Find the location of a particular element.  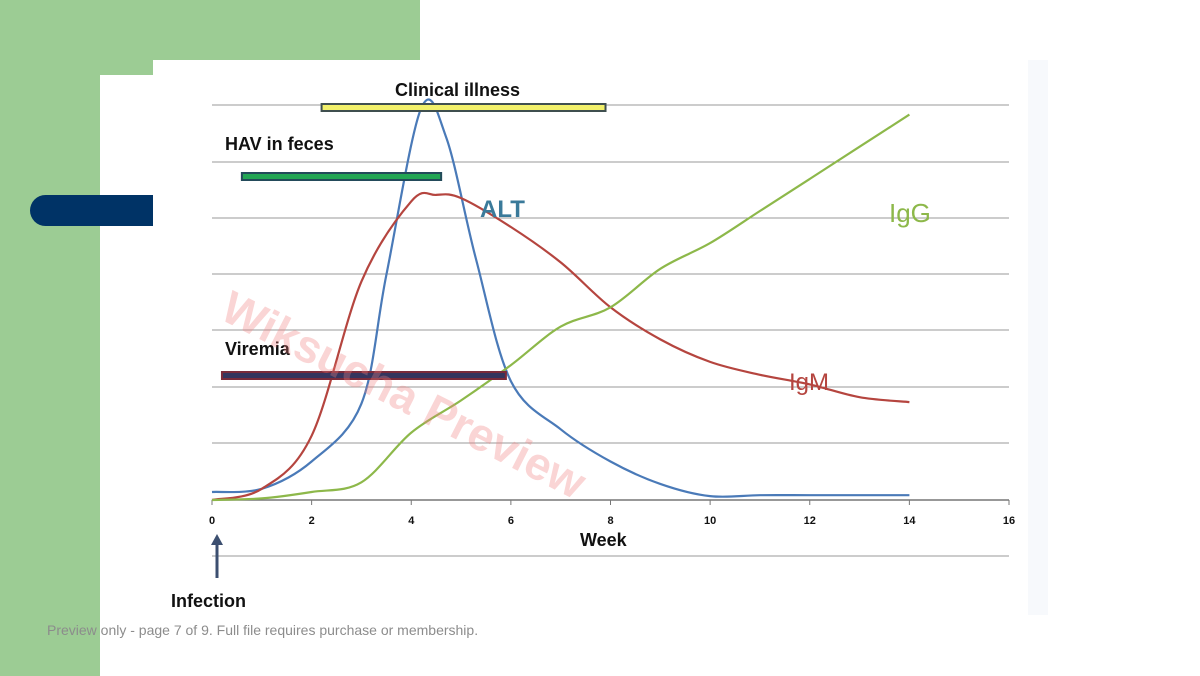

x-tick-label: 2 is located at coordinates (312, 521).